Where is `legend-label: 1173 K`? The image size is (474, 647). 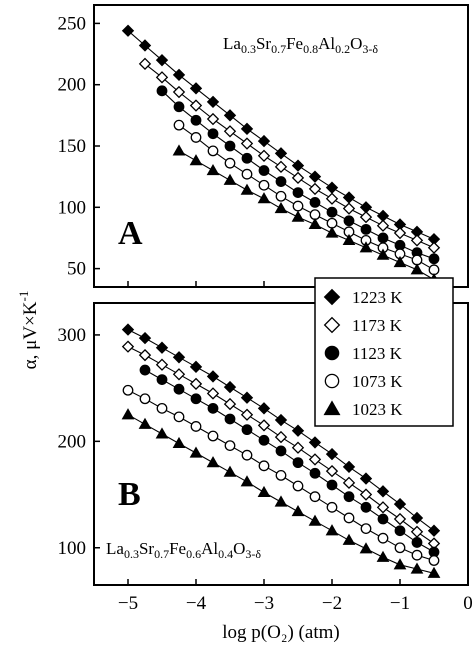 legend-label: 1173 K is located at coordinates (377, 325).